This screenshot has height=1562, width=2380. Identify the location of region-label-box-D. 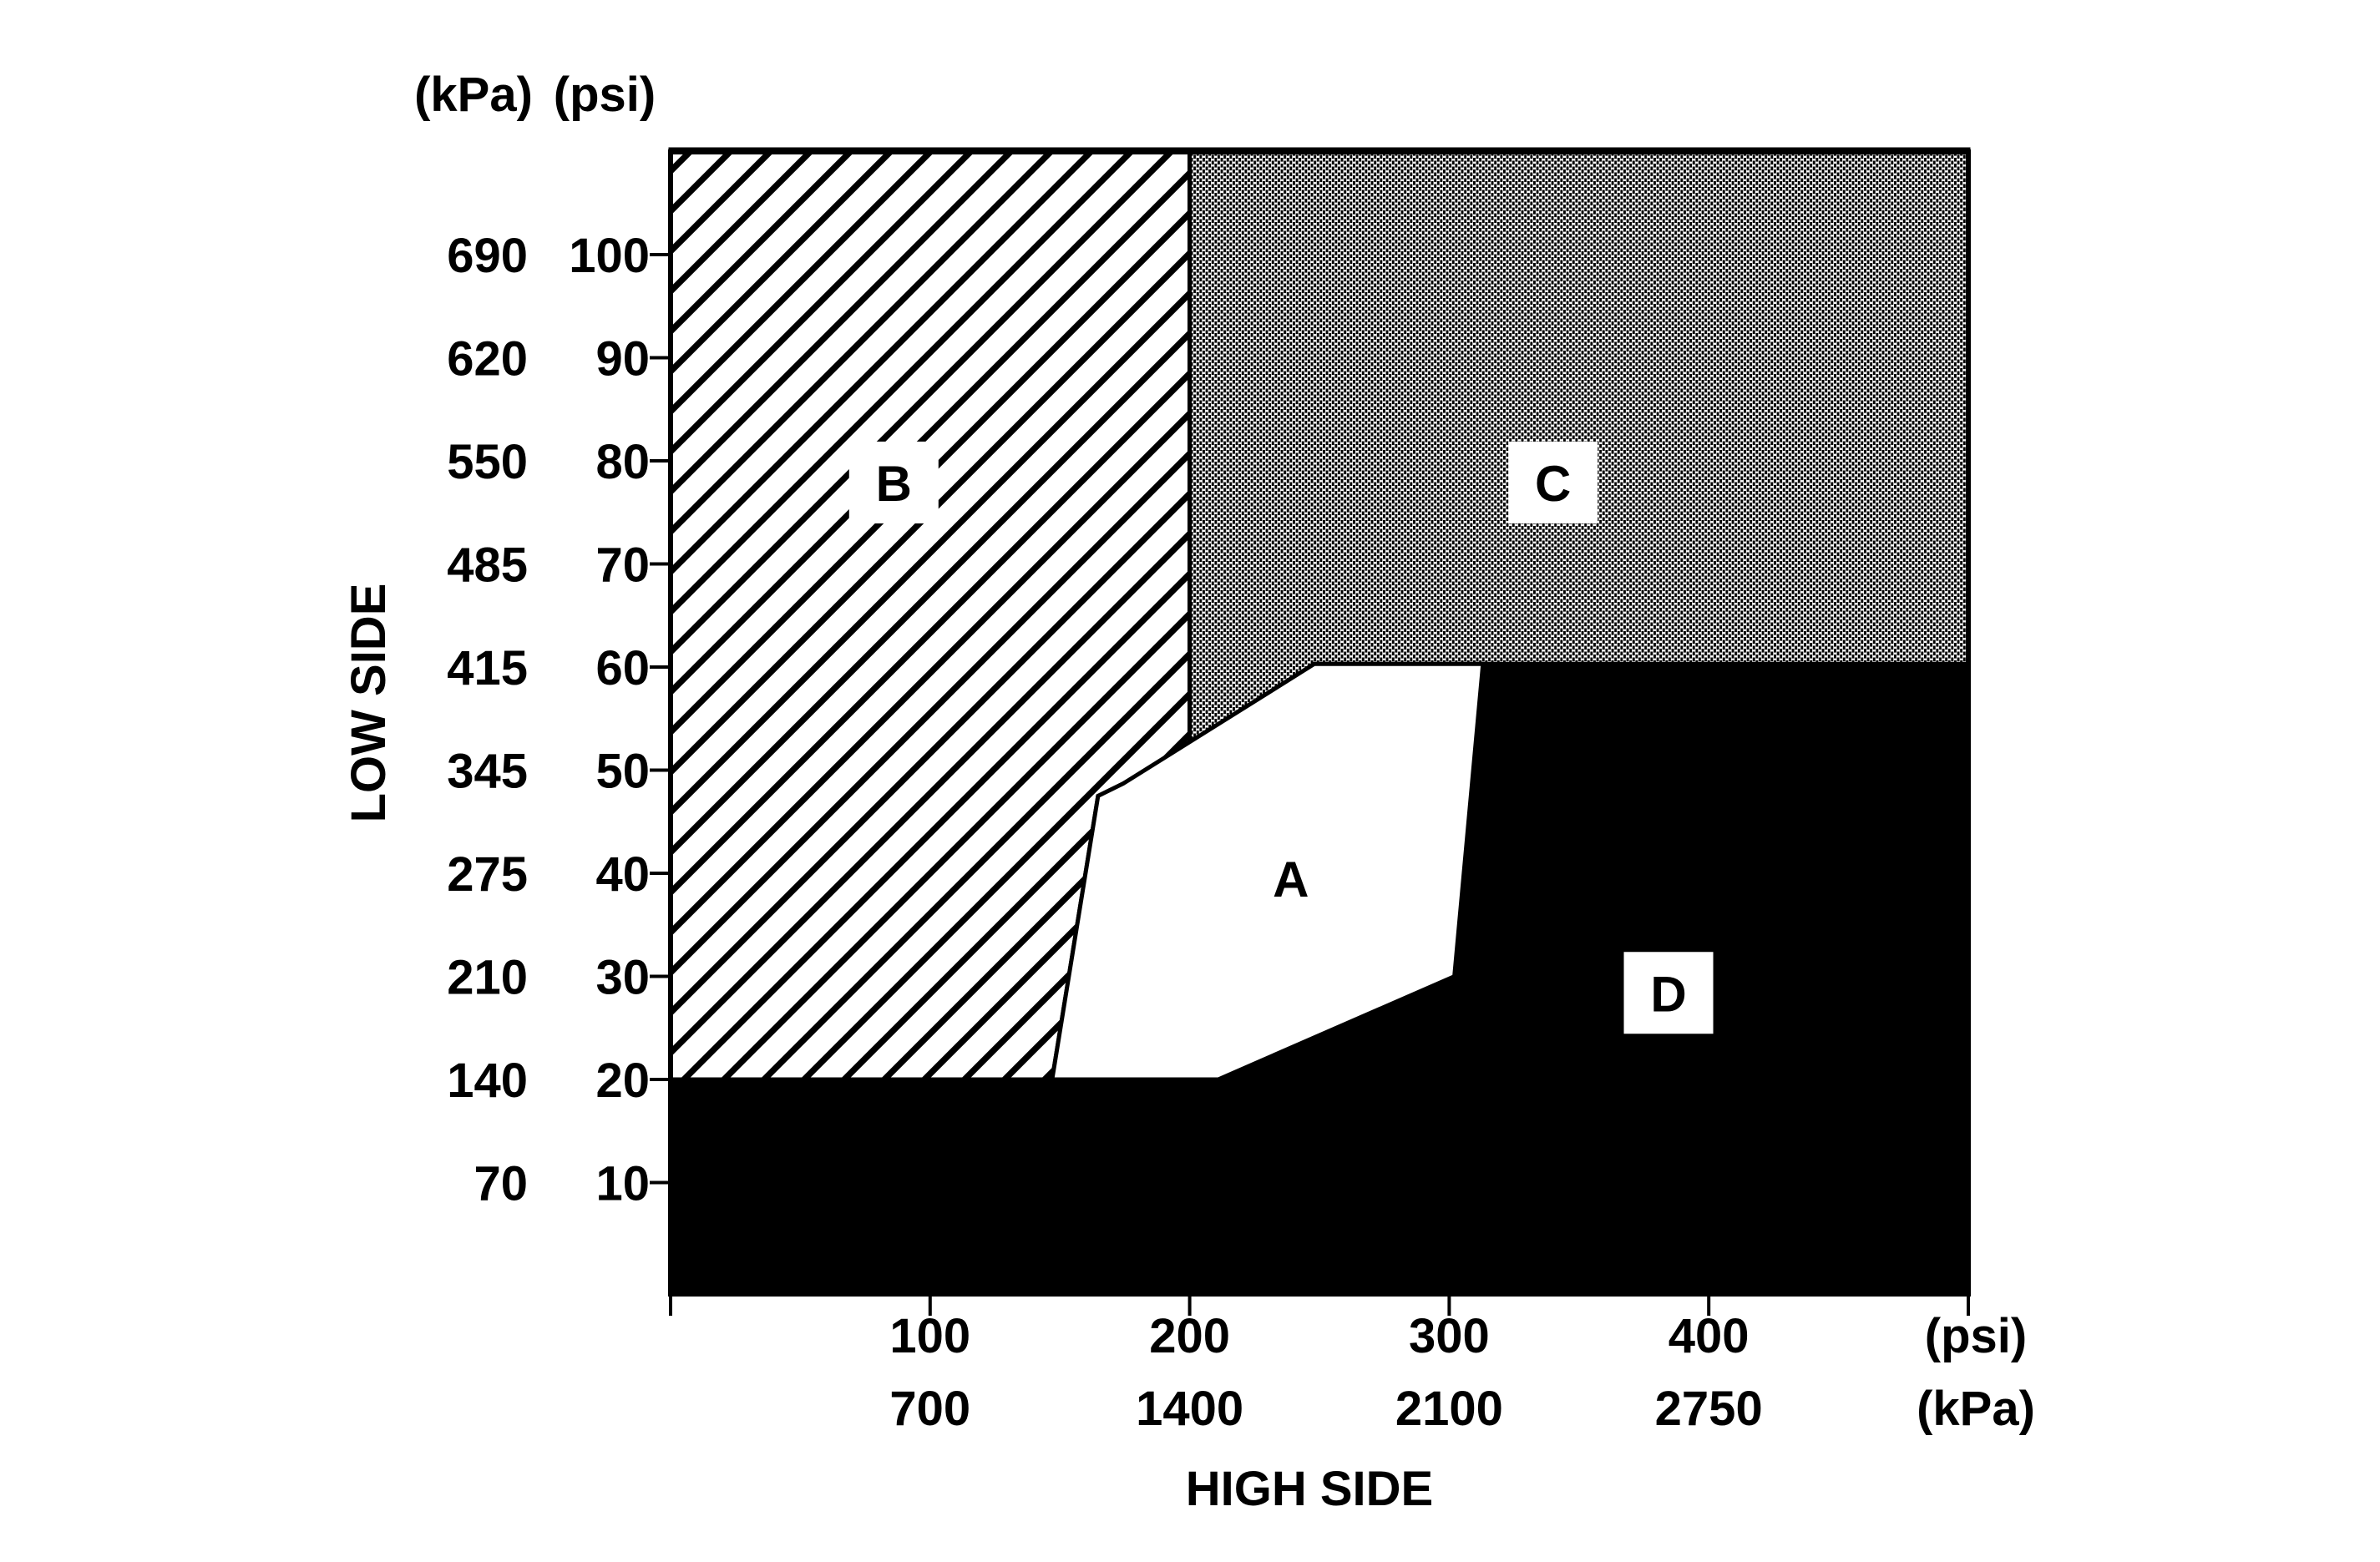
(1669, 993).